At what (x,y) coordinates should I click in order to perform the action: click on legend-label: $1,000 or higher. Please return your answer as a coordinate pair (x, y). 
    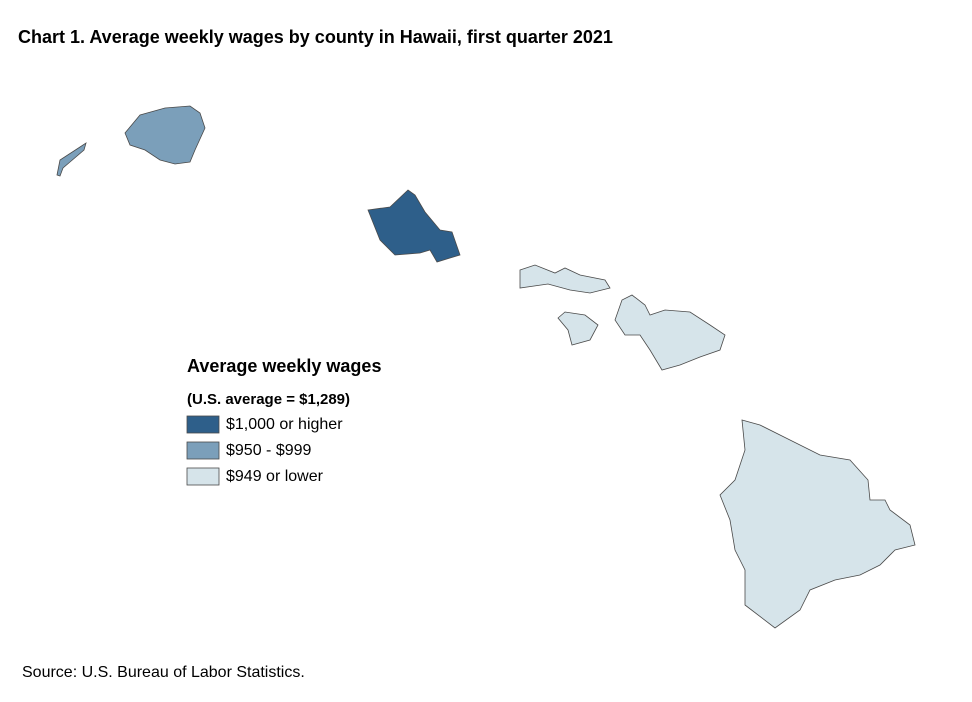
    Looking at the image, I should click on (284, 424).